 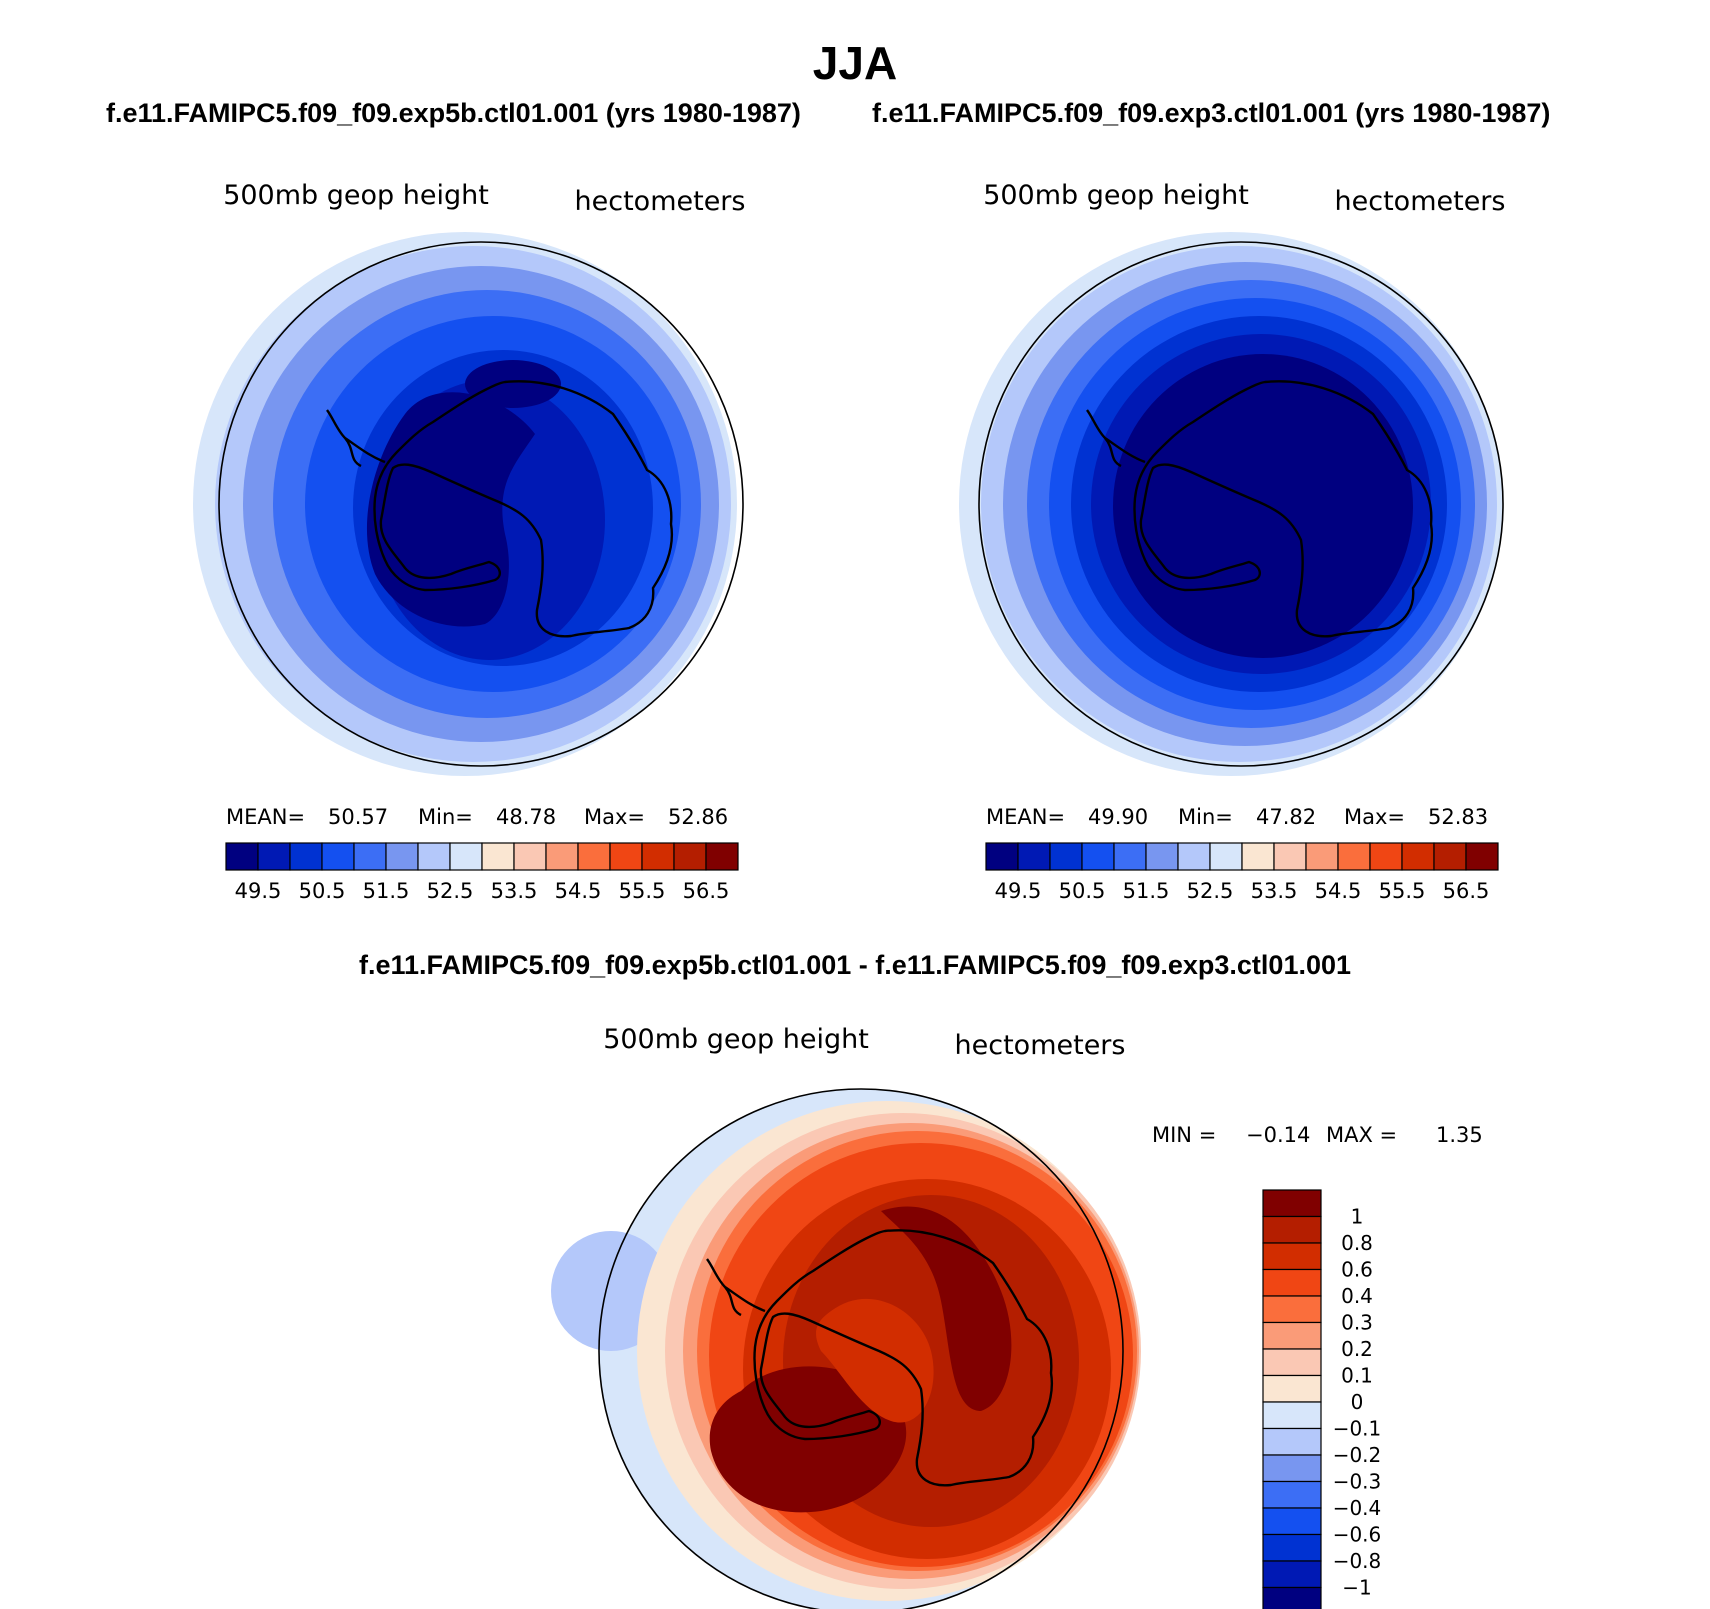 I want to click on colorbar-tick-label: 1, so click(x=1357, y=1217).